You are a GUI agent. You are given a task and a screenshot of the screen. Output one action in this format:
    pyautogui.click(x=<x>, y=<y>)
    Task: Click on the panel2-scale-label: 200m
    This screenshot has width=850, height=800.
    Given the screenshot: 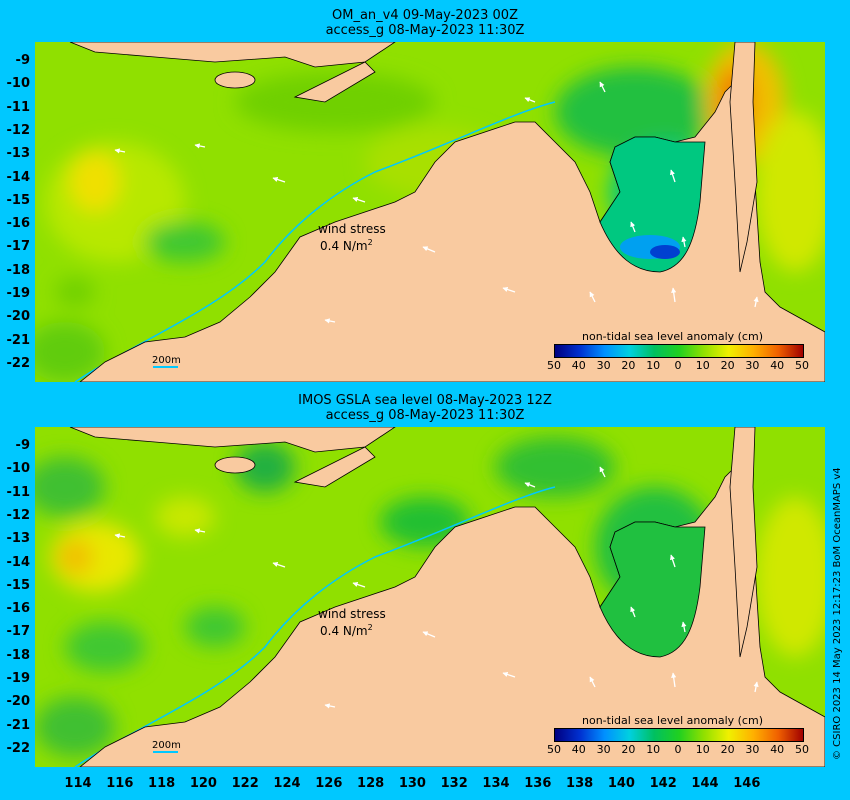 What is the action you would take?
    pyautogui.click(x=166, y=745)
    